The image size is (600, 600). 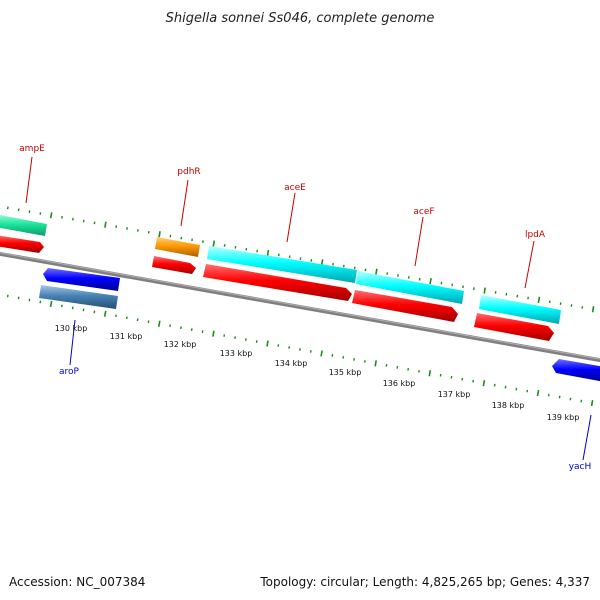 What do you see at coordinates (563, 417) in the screenshot?
I see `scale-label: 139 kbp` at bounding box center [563, 417].